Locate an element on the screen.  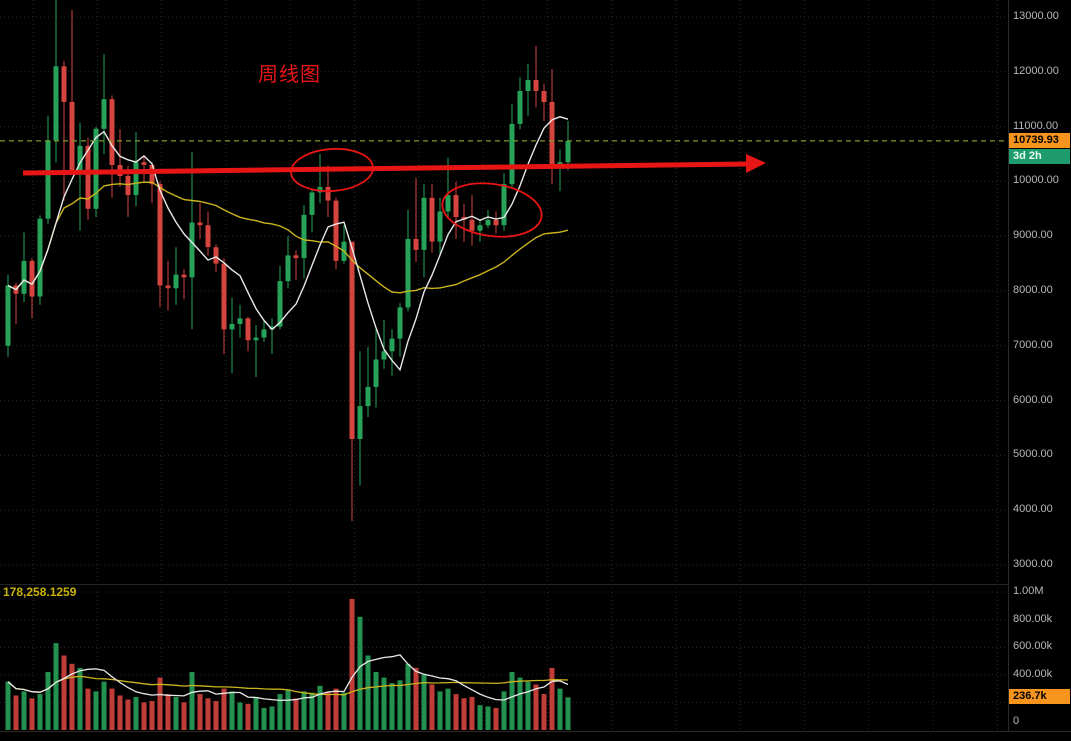
price-axis-label: 7000.00 is located at coordinates (1033, 345).